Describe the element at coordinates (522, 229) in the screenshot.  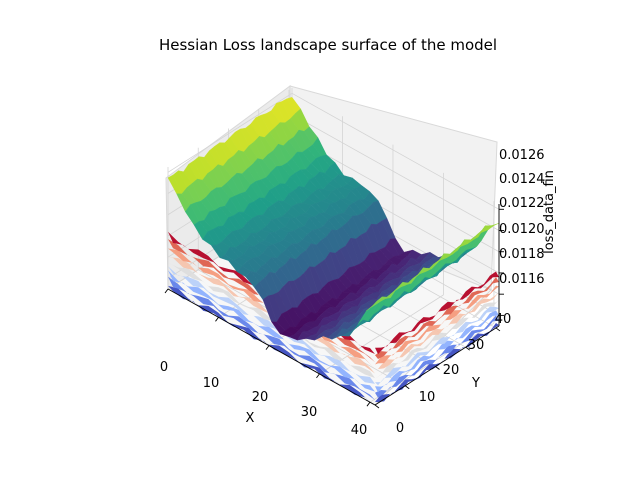
I see `z-tick-label: 0.0120` at that location.